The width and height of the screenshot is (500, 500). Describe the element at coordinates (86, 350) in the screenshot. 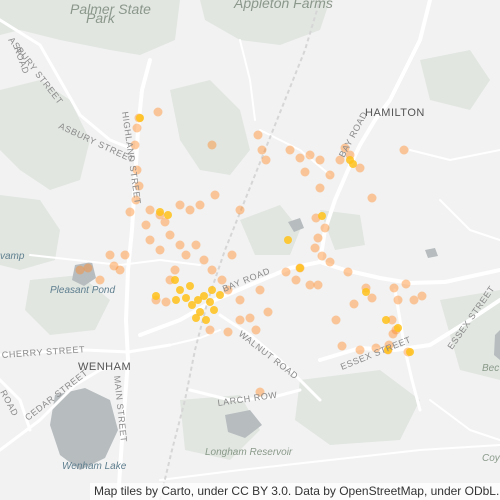

I see `road-cherry-street` at that location.